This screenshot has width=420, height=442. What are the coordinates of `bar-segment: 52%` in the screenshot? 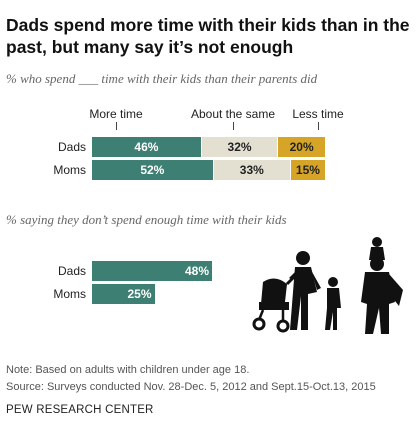 It's located at (152, 170).